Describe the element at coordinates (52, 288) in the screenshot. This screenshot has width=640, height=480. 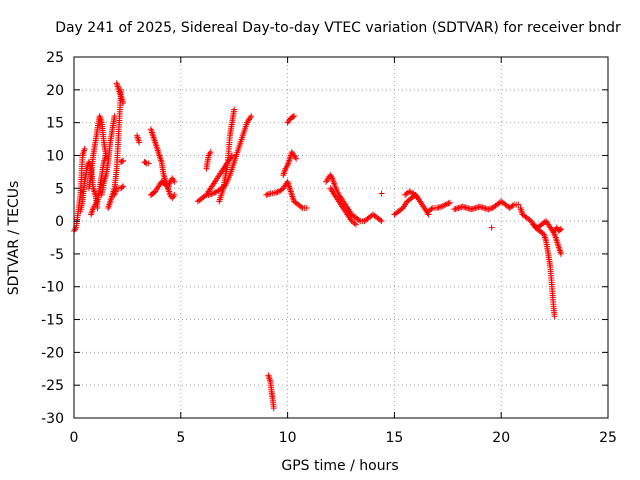
I see `y-tick-label: -10` at that location.